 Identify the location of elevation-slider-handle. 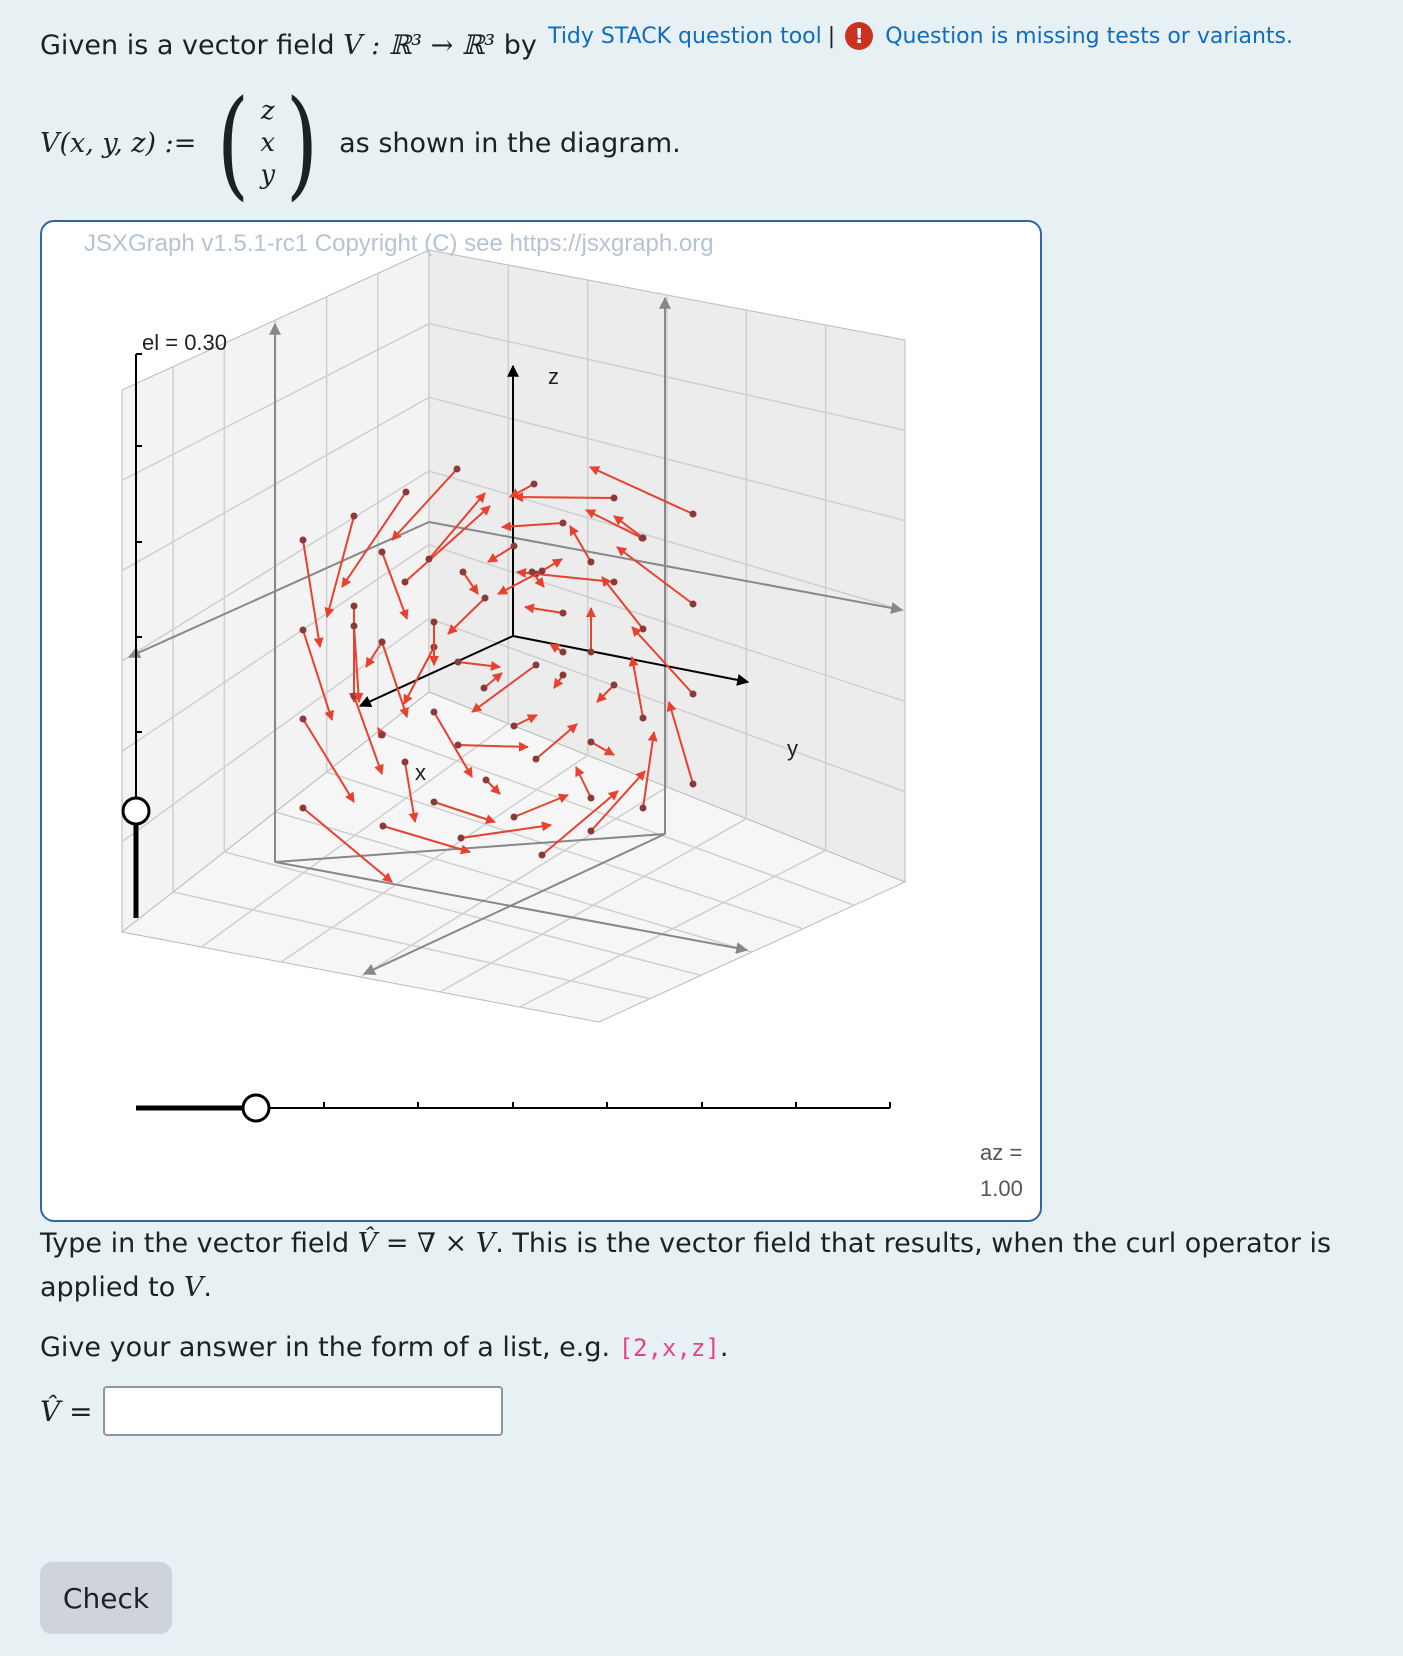
(136, 811).